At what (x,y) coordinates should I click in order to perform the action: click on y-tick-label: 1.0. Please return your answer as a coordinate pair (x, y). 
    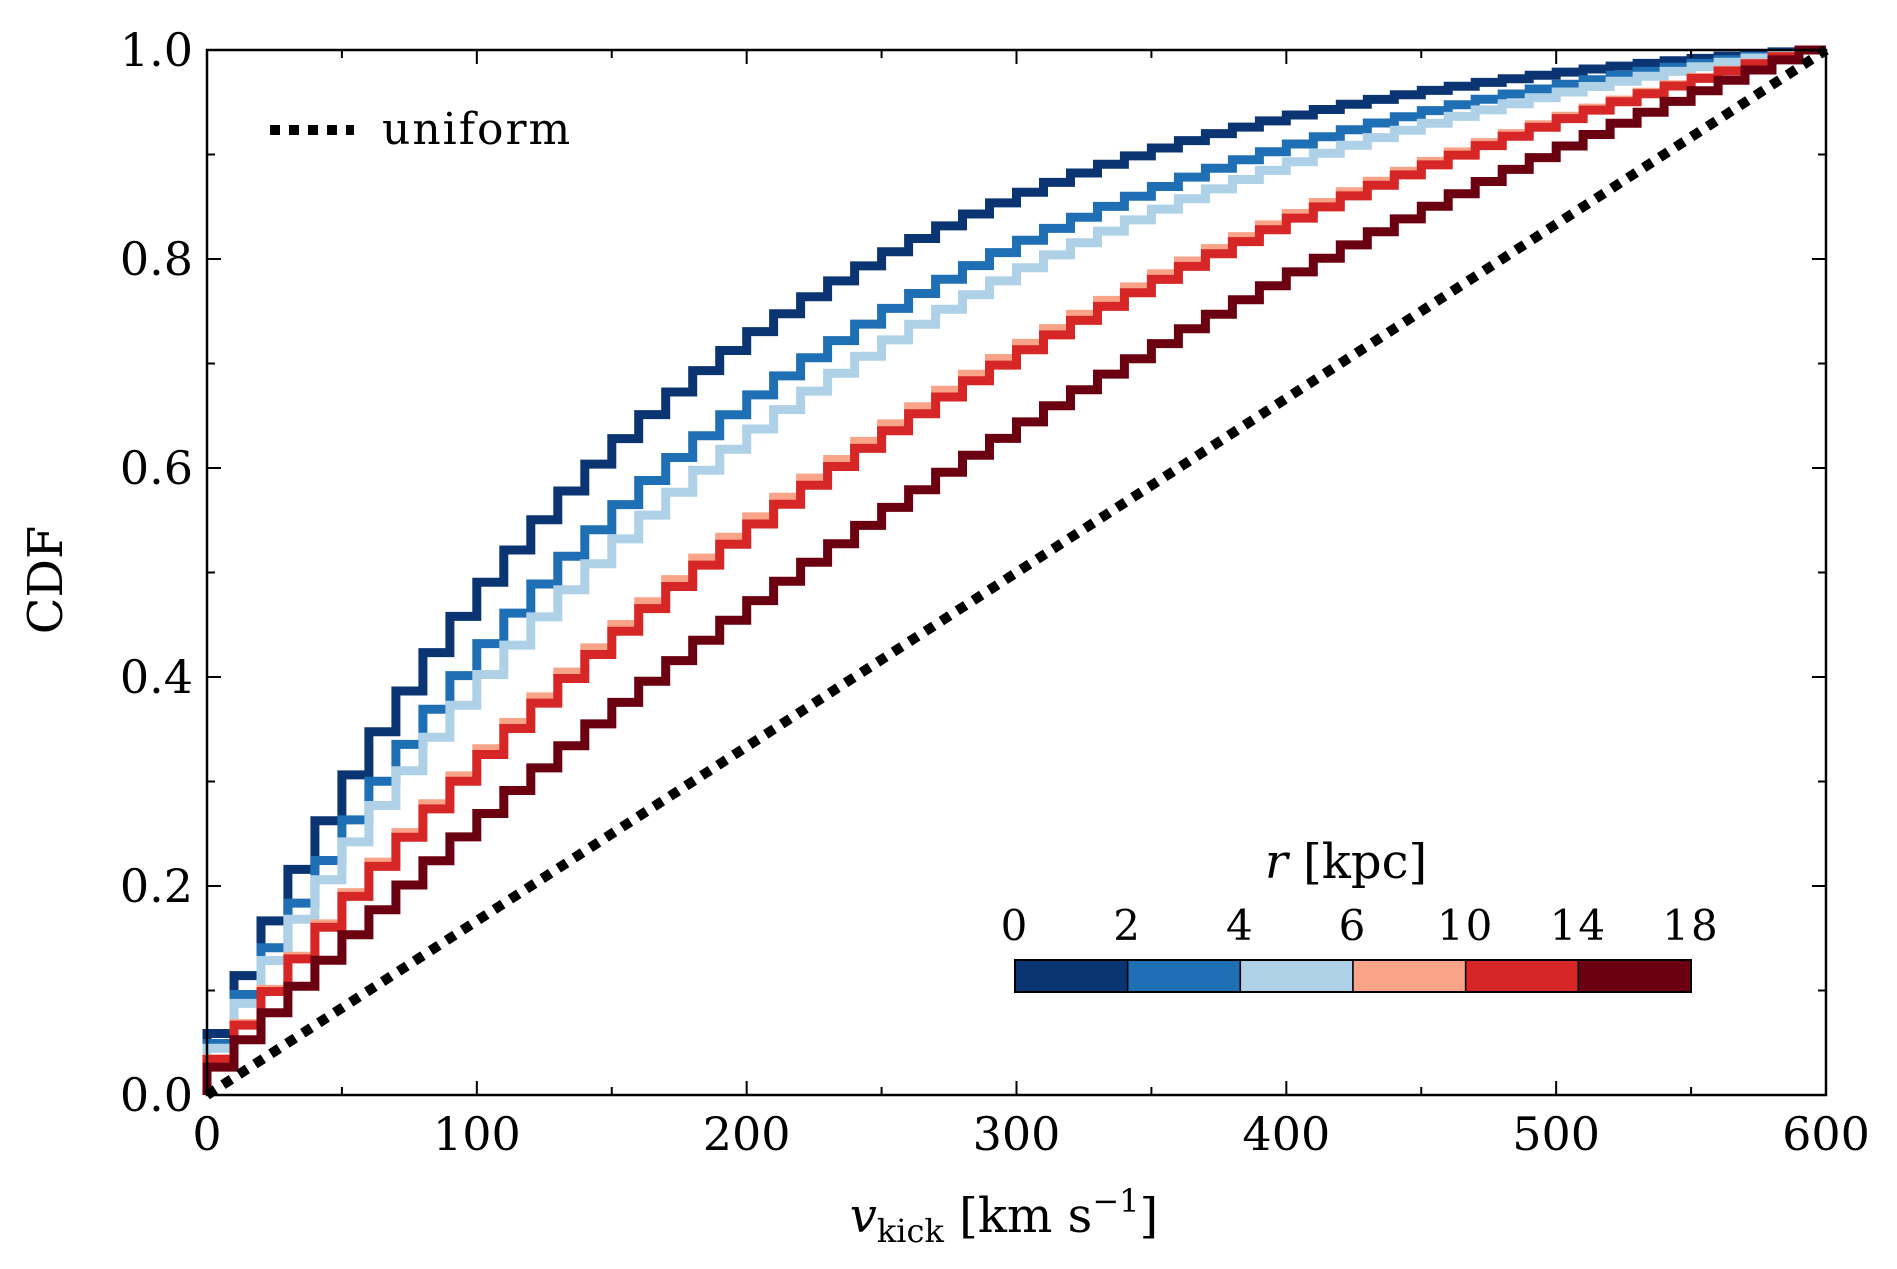
    Looking at the image, I should click on (156, 50).